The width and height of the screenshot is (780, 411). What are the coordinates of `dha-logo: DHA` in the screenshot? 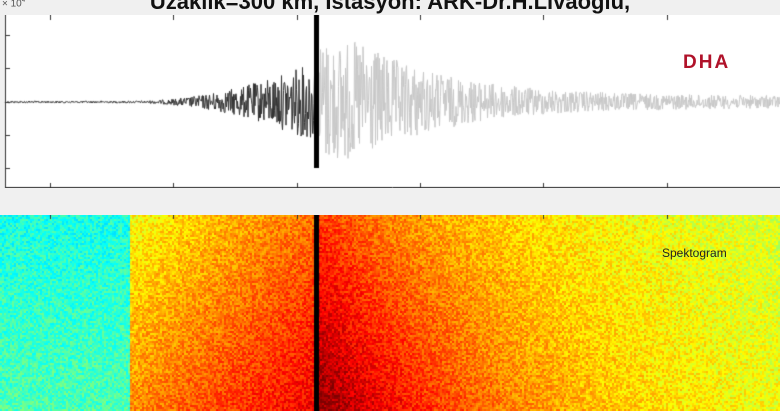 It's located at (707, 62).